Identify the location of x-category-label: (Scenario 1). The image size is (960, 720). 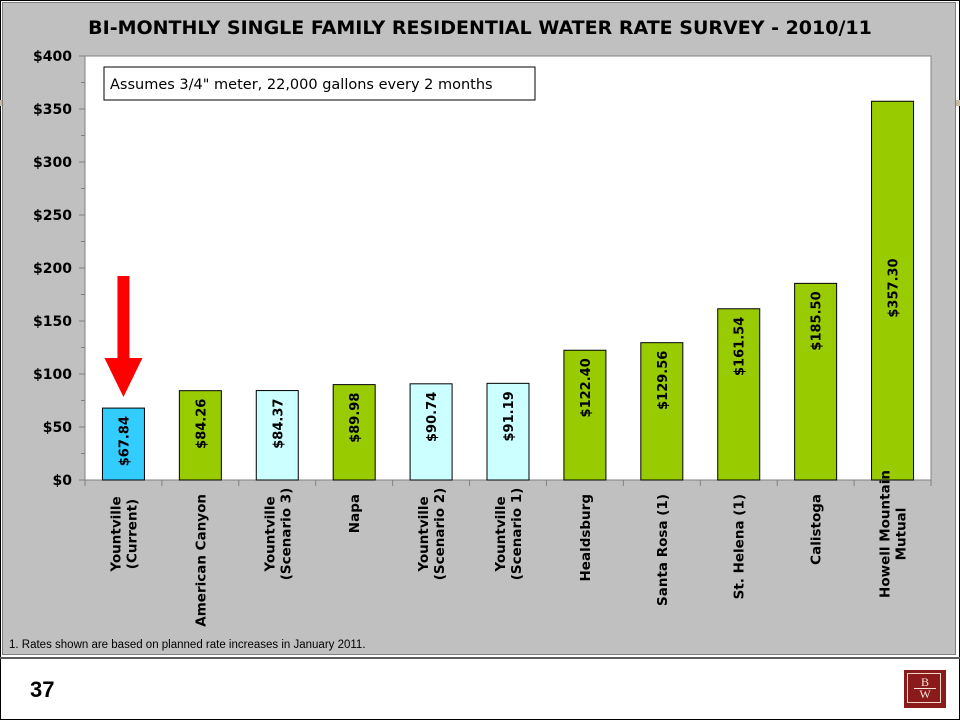
(517, 534).